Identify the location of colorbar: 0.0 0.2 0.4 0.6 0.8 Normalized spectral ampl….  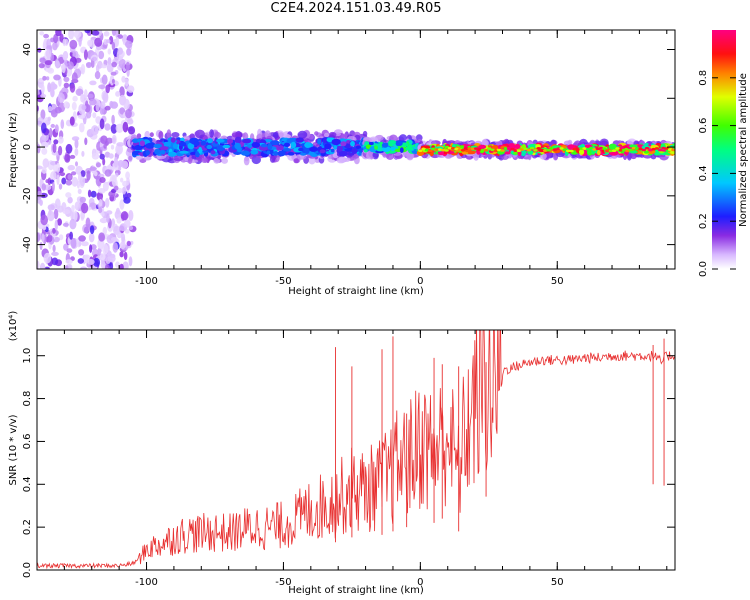
(723, 153).